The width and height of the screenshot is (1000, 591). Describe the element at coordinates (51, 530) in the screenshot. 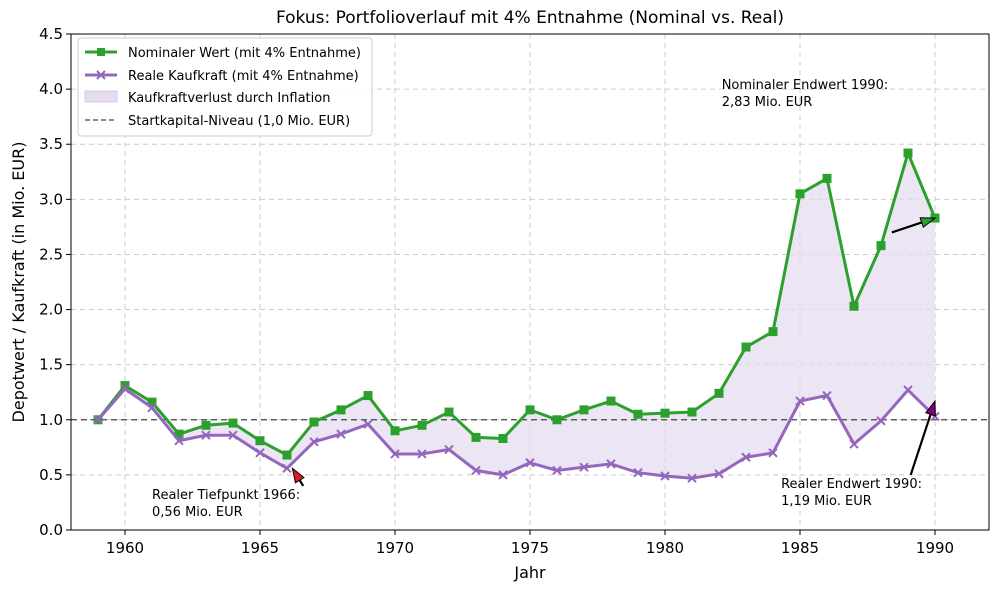

I see `y-tick-label: 0.0` at that location.